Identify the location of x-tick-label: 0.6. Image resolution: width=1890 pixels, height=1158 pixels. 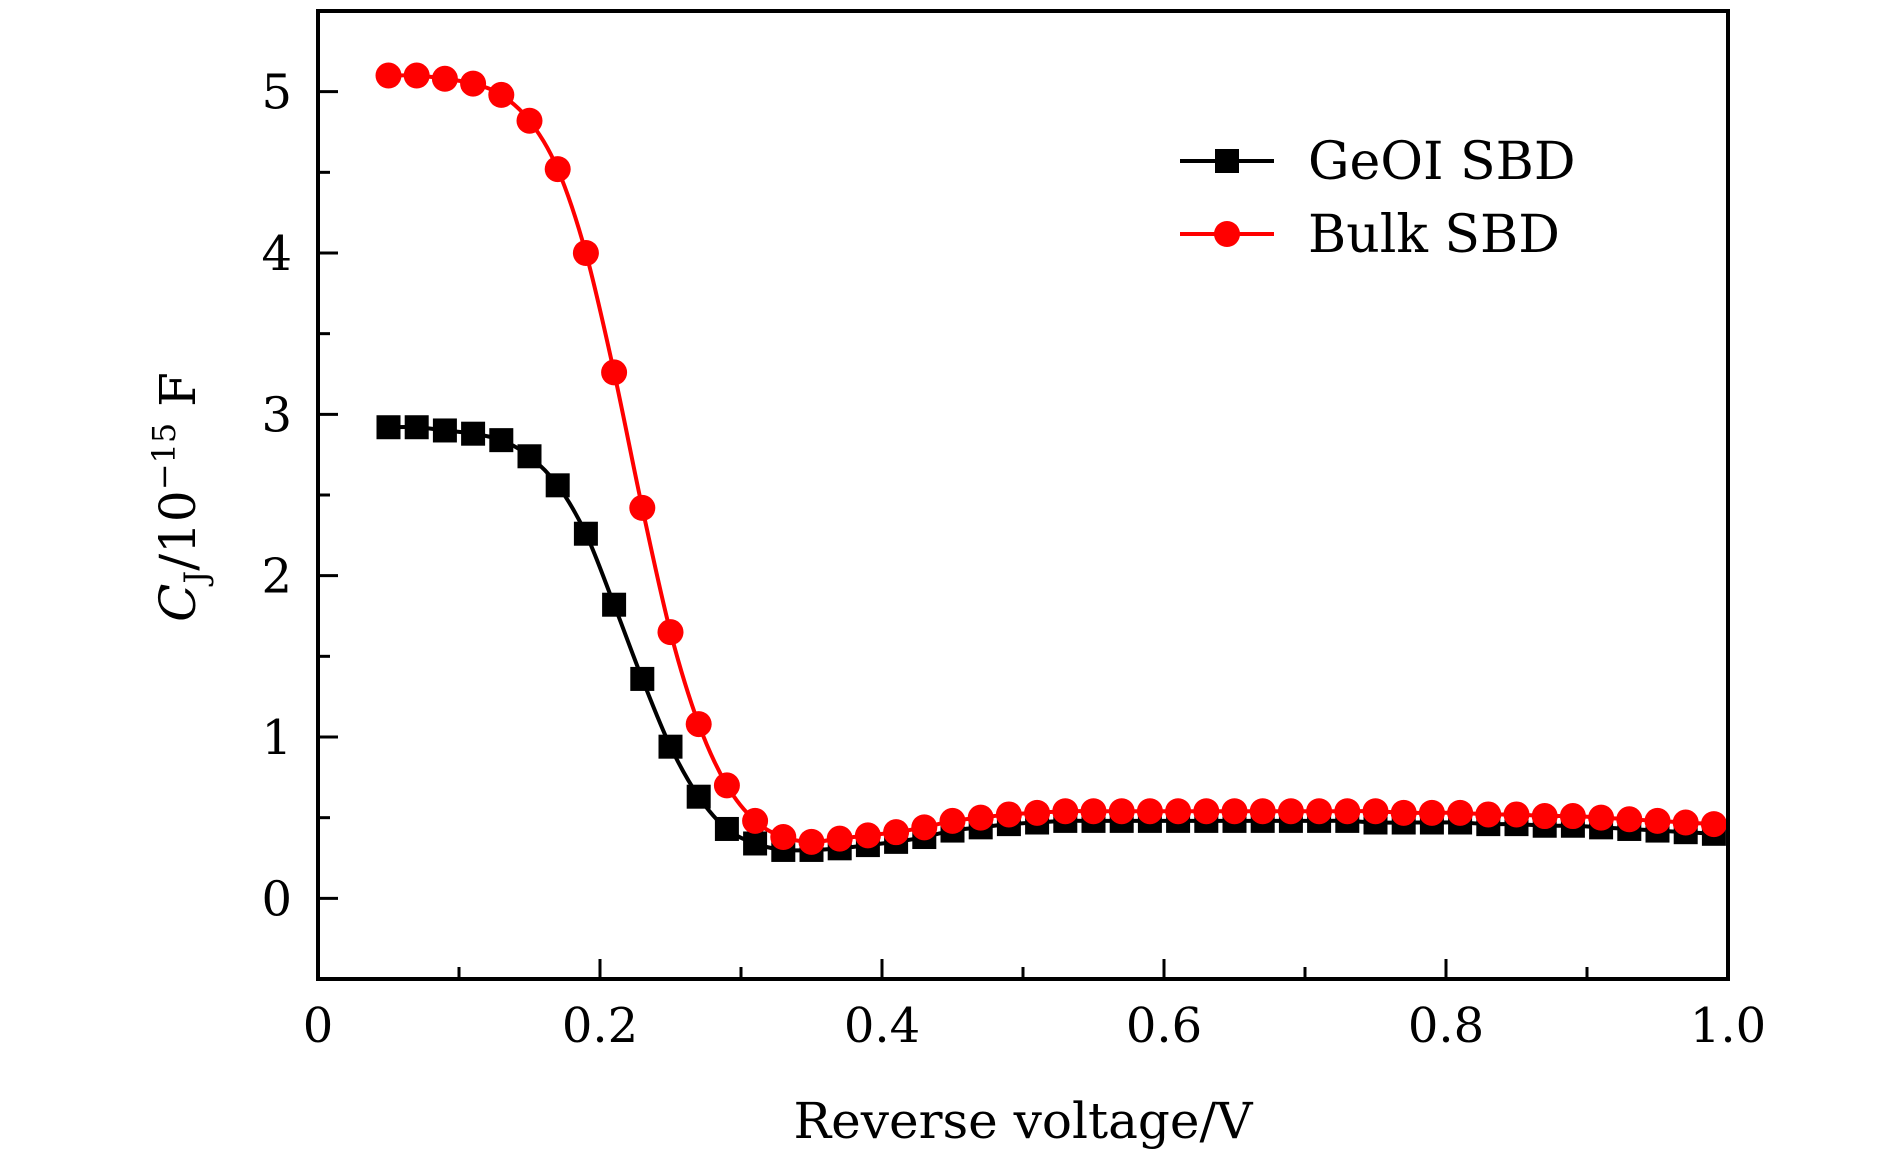
(1164, 1026).